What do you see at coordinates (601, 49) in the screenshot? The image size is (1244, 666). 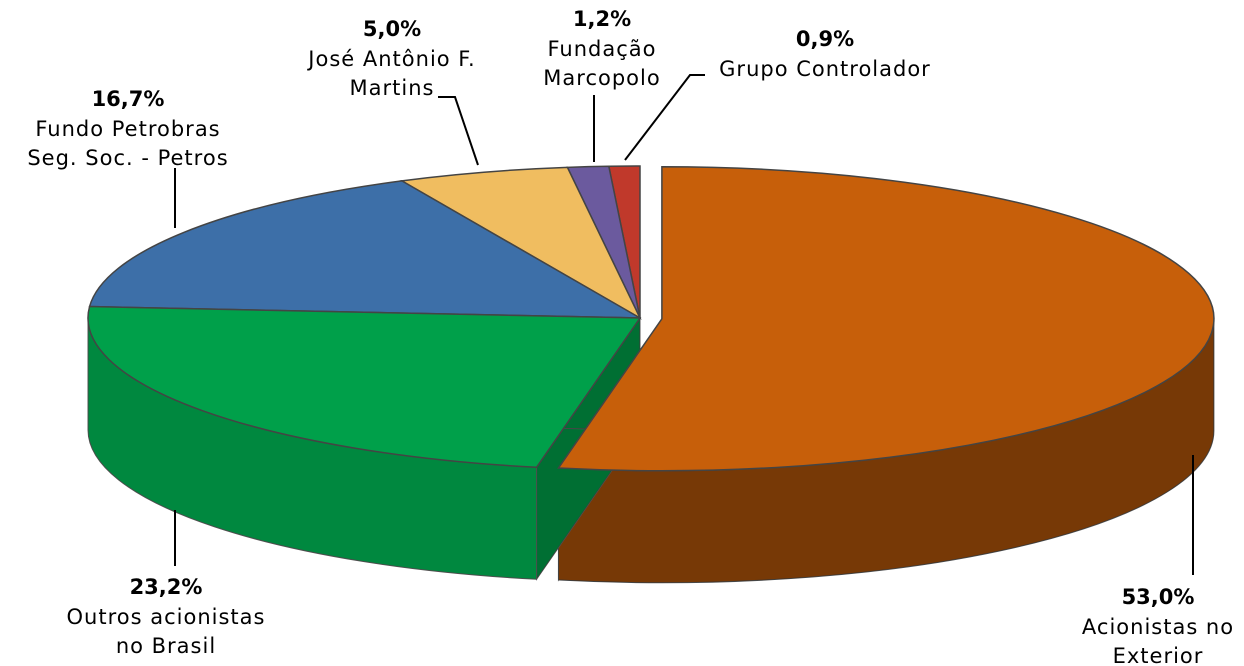 I see `category-label: Fundação` at bounding box center [601, 49].